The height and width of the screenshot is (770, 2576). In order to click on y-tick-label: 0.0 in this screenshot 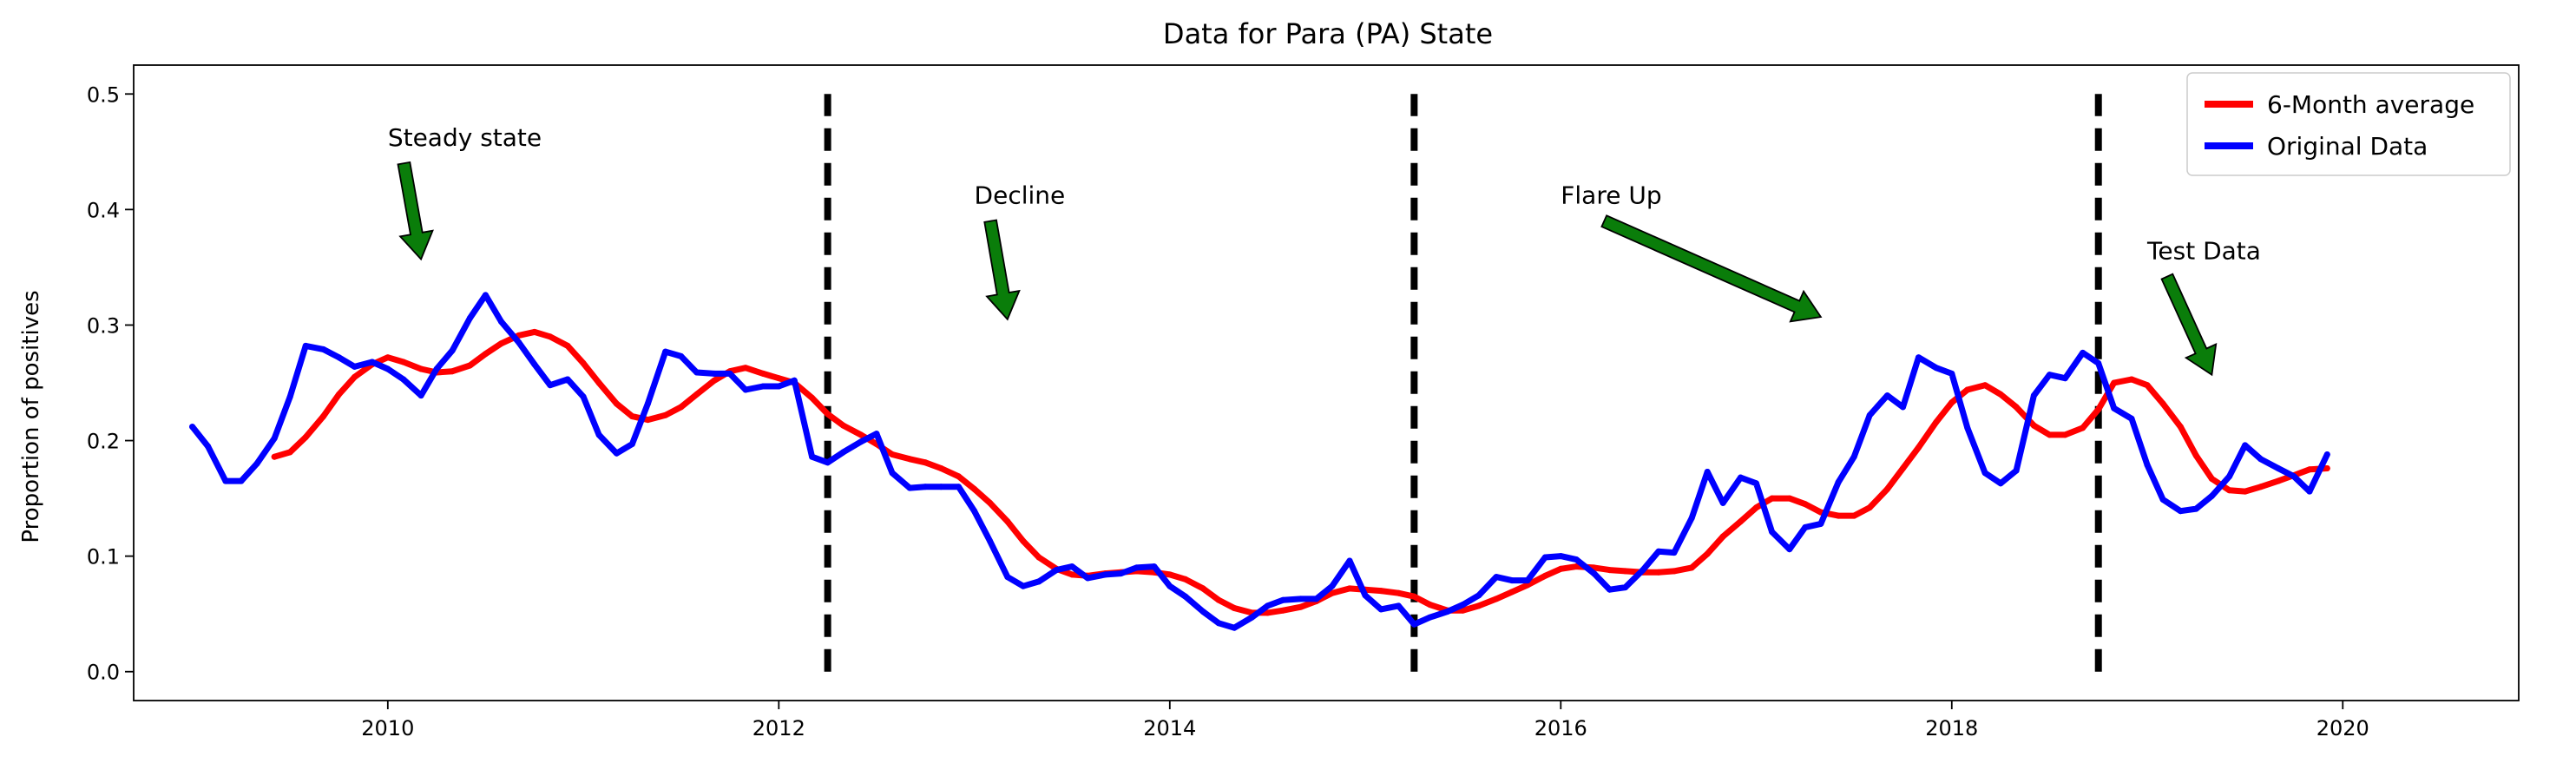, I will do `click(103, 673)`.